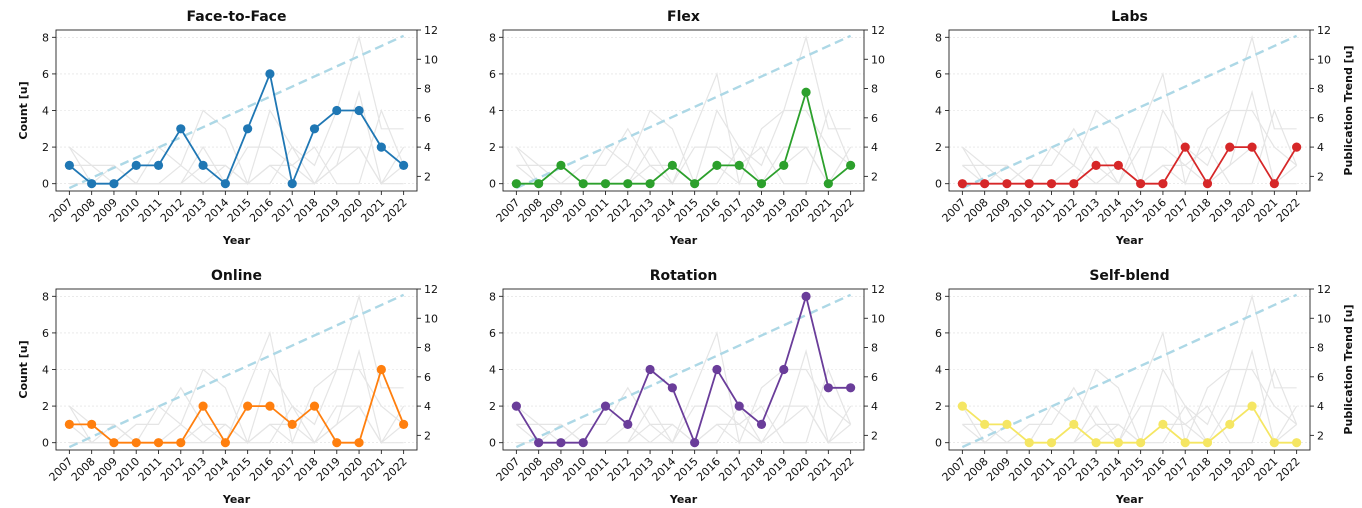  Describe the element at coordinates (1087, 469) in the screenshot. I see `x-tick-label: 2013` at that location.